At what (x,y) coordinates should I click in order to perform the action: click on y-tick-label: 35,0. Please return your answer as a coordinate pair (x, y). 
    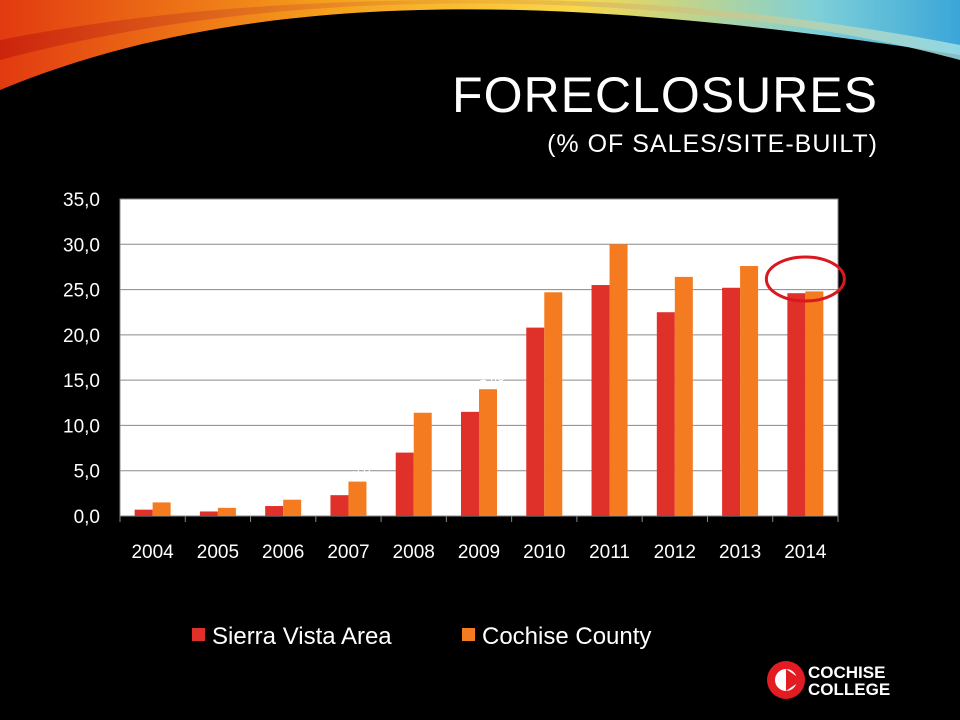
    Looking at the image, I should click on (81, 200).